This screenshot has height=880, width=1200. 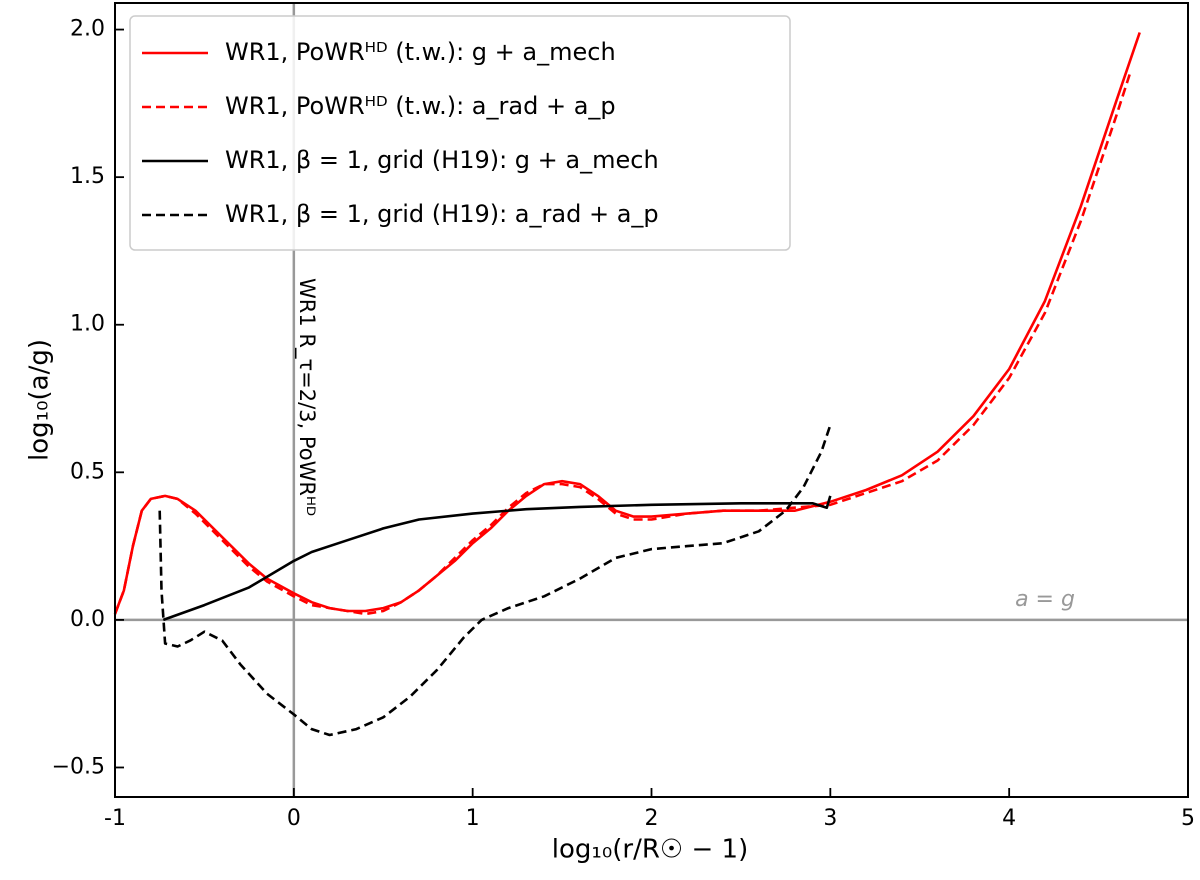 What do you see at coordinates (442, 160) in the screenshot?
I see `legend-label: WR1, β = 1, grid (H19): g + a_mech` at bounding box center [442, 160].